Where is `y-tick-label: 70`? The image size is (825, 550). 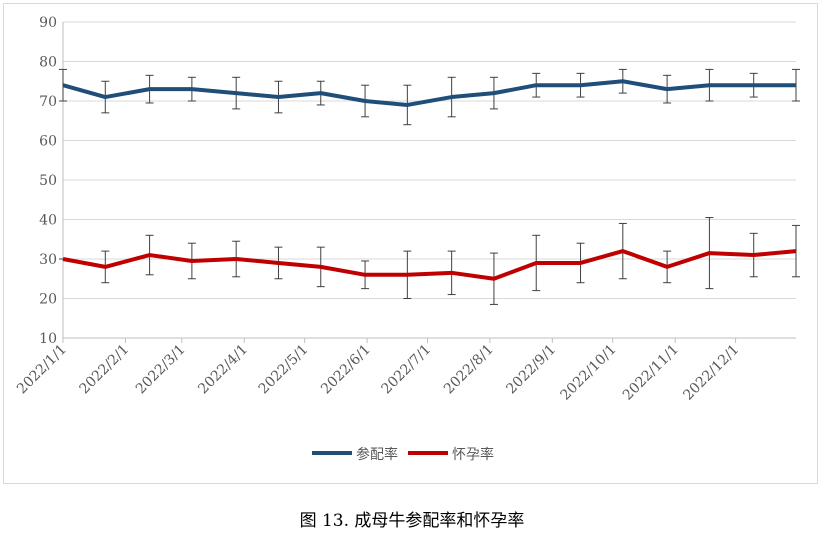 y-tick-label: 70 is located at coordinates (48, 102).